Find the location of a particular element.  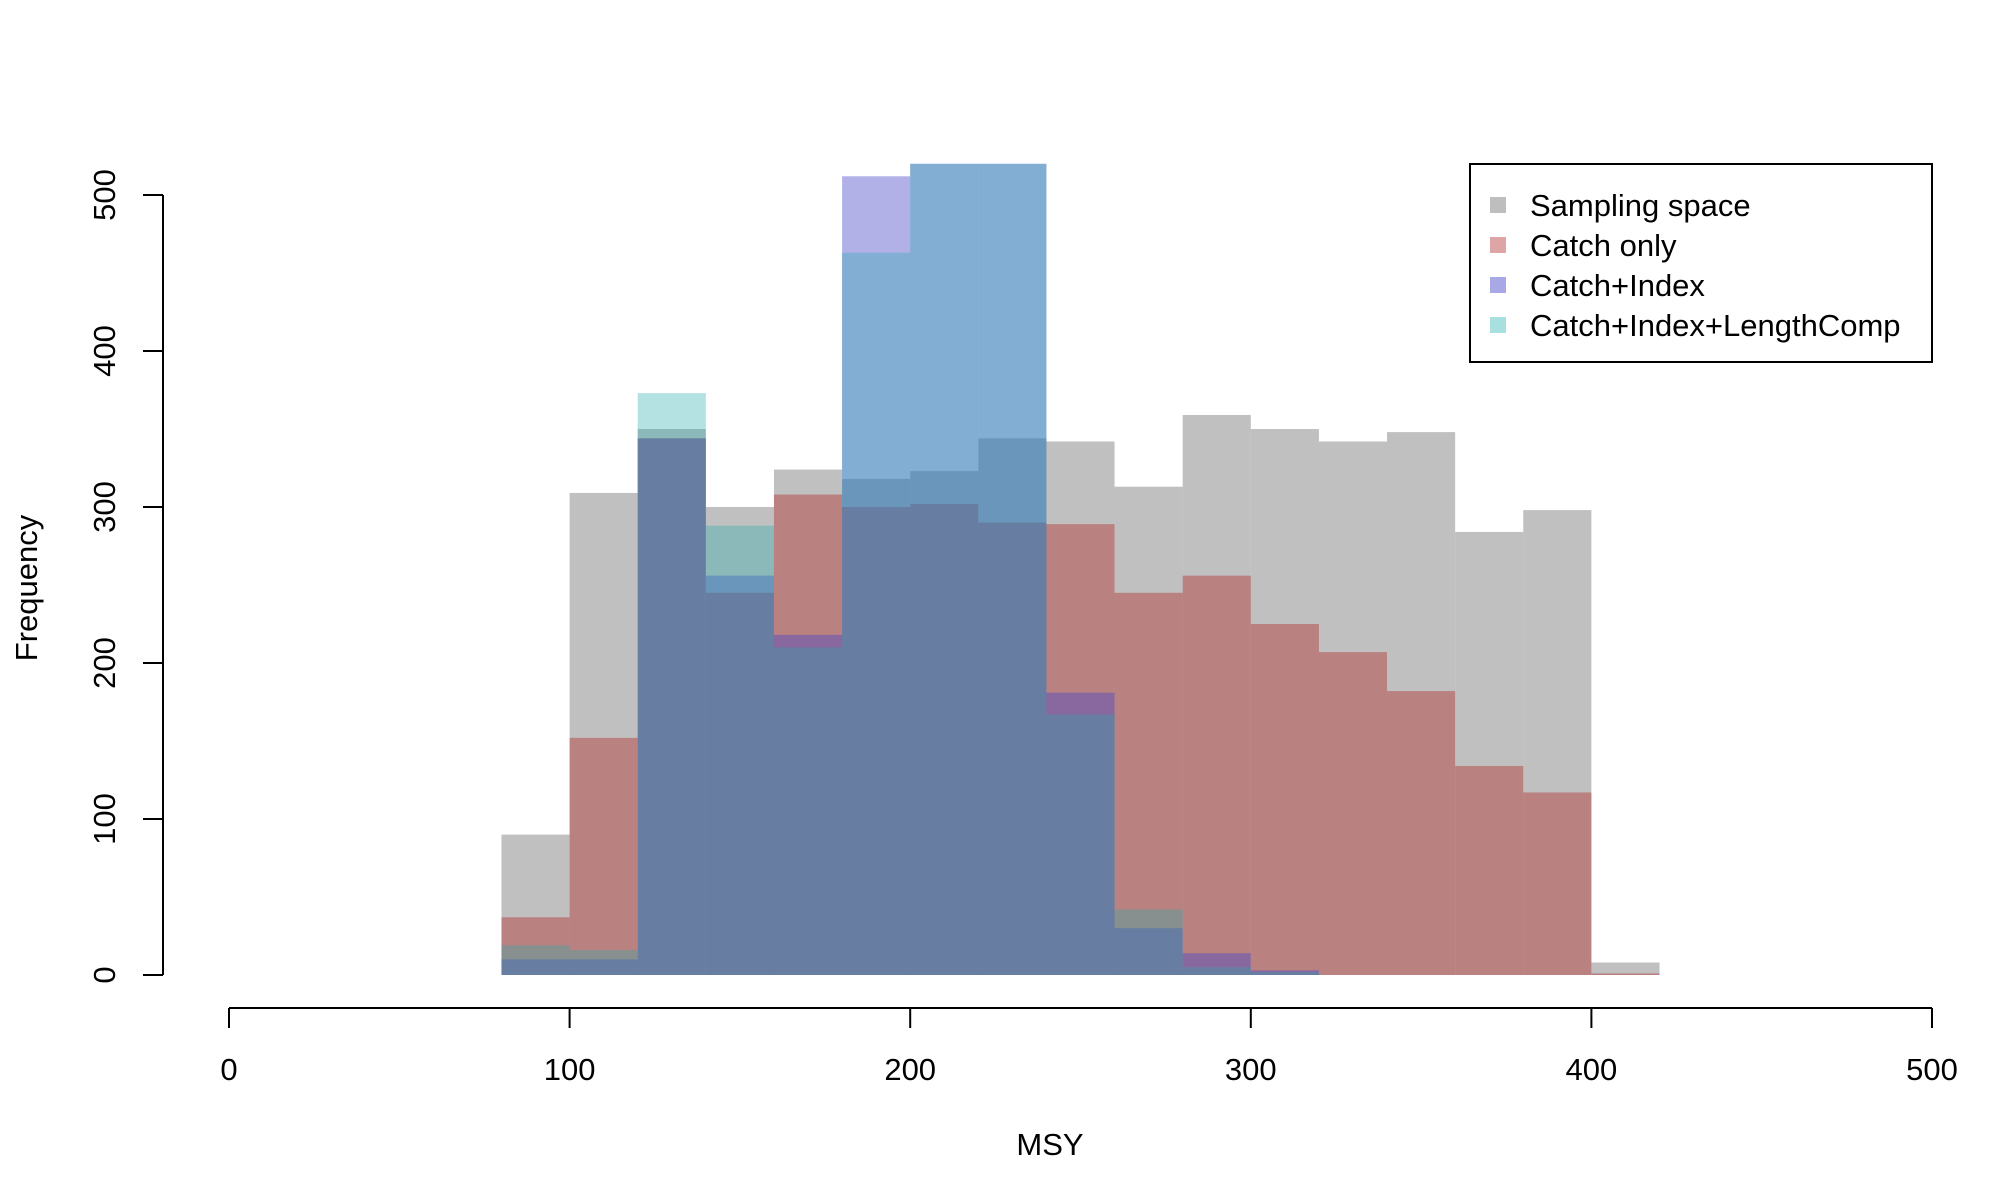

y-tick-label: 300 is located at coordinates (104, 507).